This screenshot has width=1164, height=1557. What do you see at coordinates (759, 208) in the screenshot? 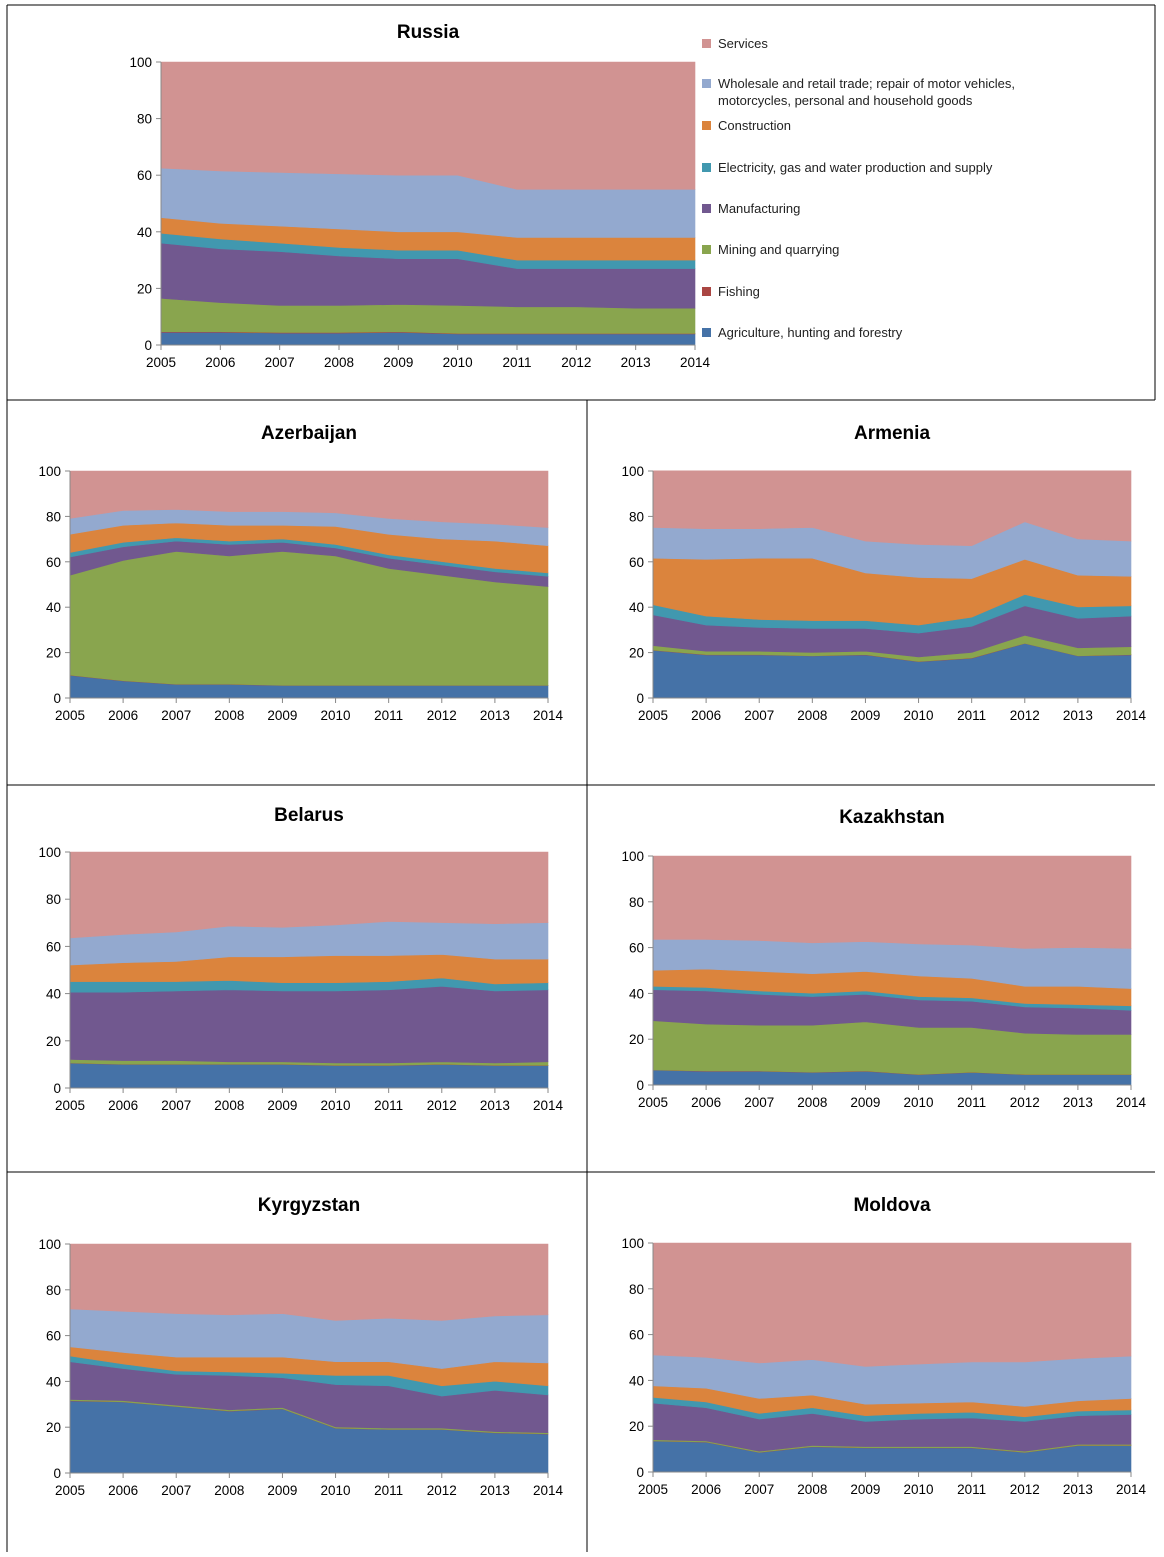
I see `legend-label: Manufacturing` at bounding box center [759, 208].